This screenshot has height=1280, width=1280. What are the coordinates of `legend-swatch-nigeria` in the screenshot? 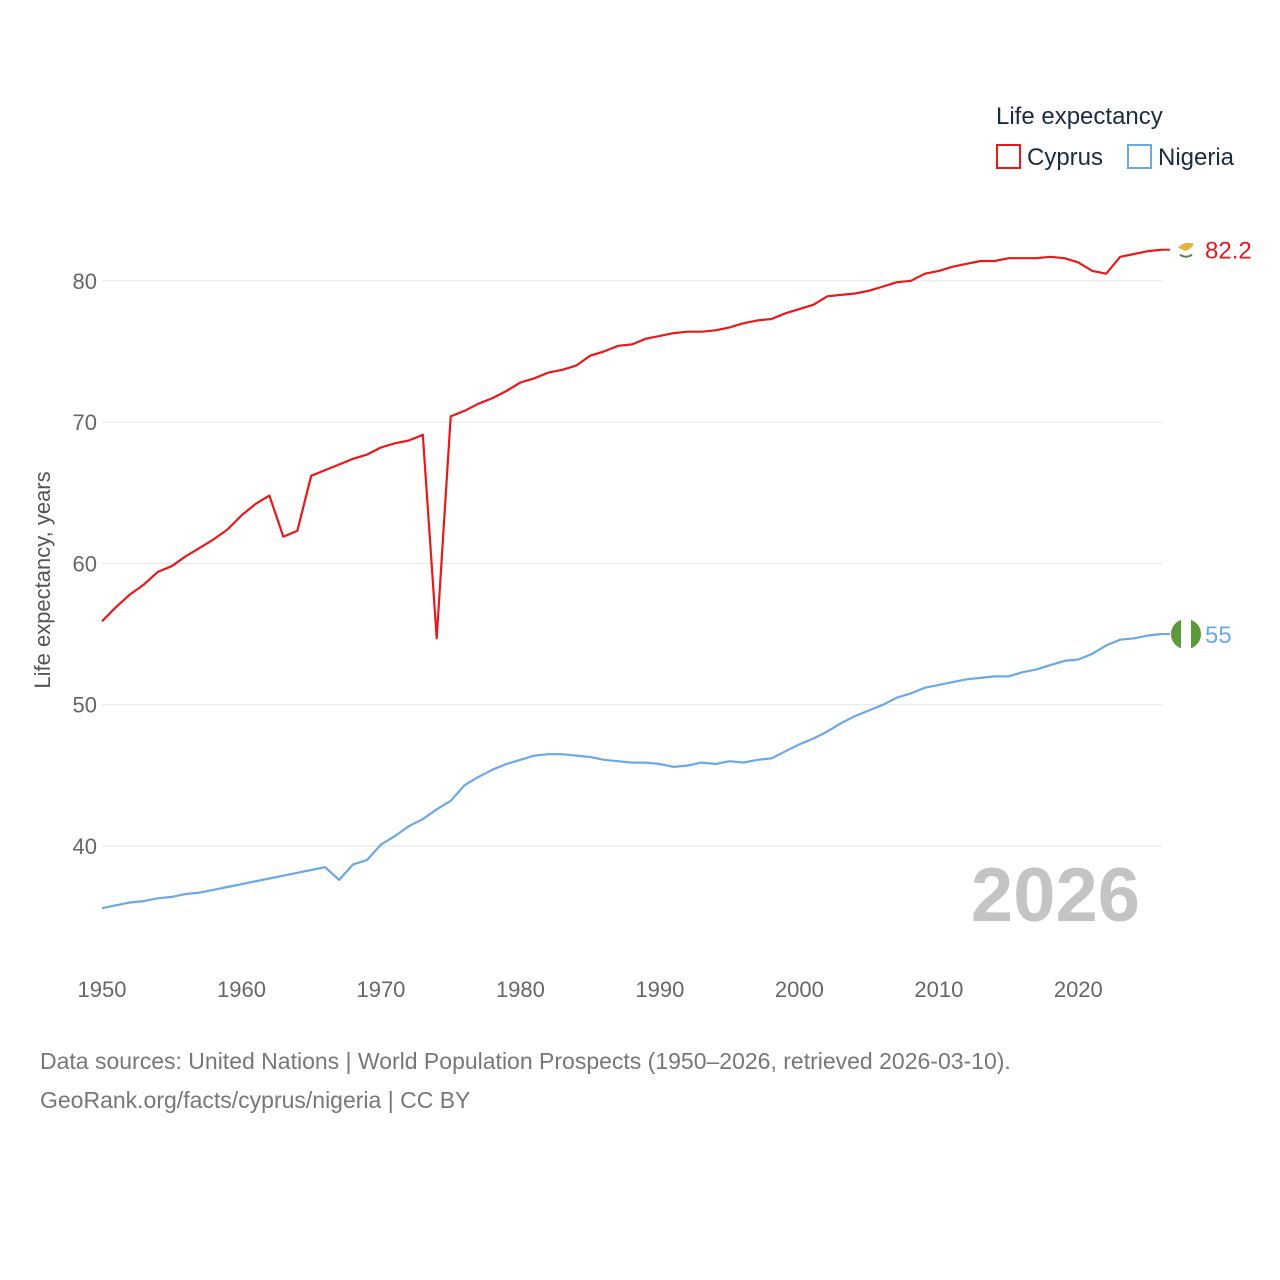 It's located at (1139, 156).